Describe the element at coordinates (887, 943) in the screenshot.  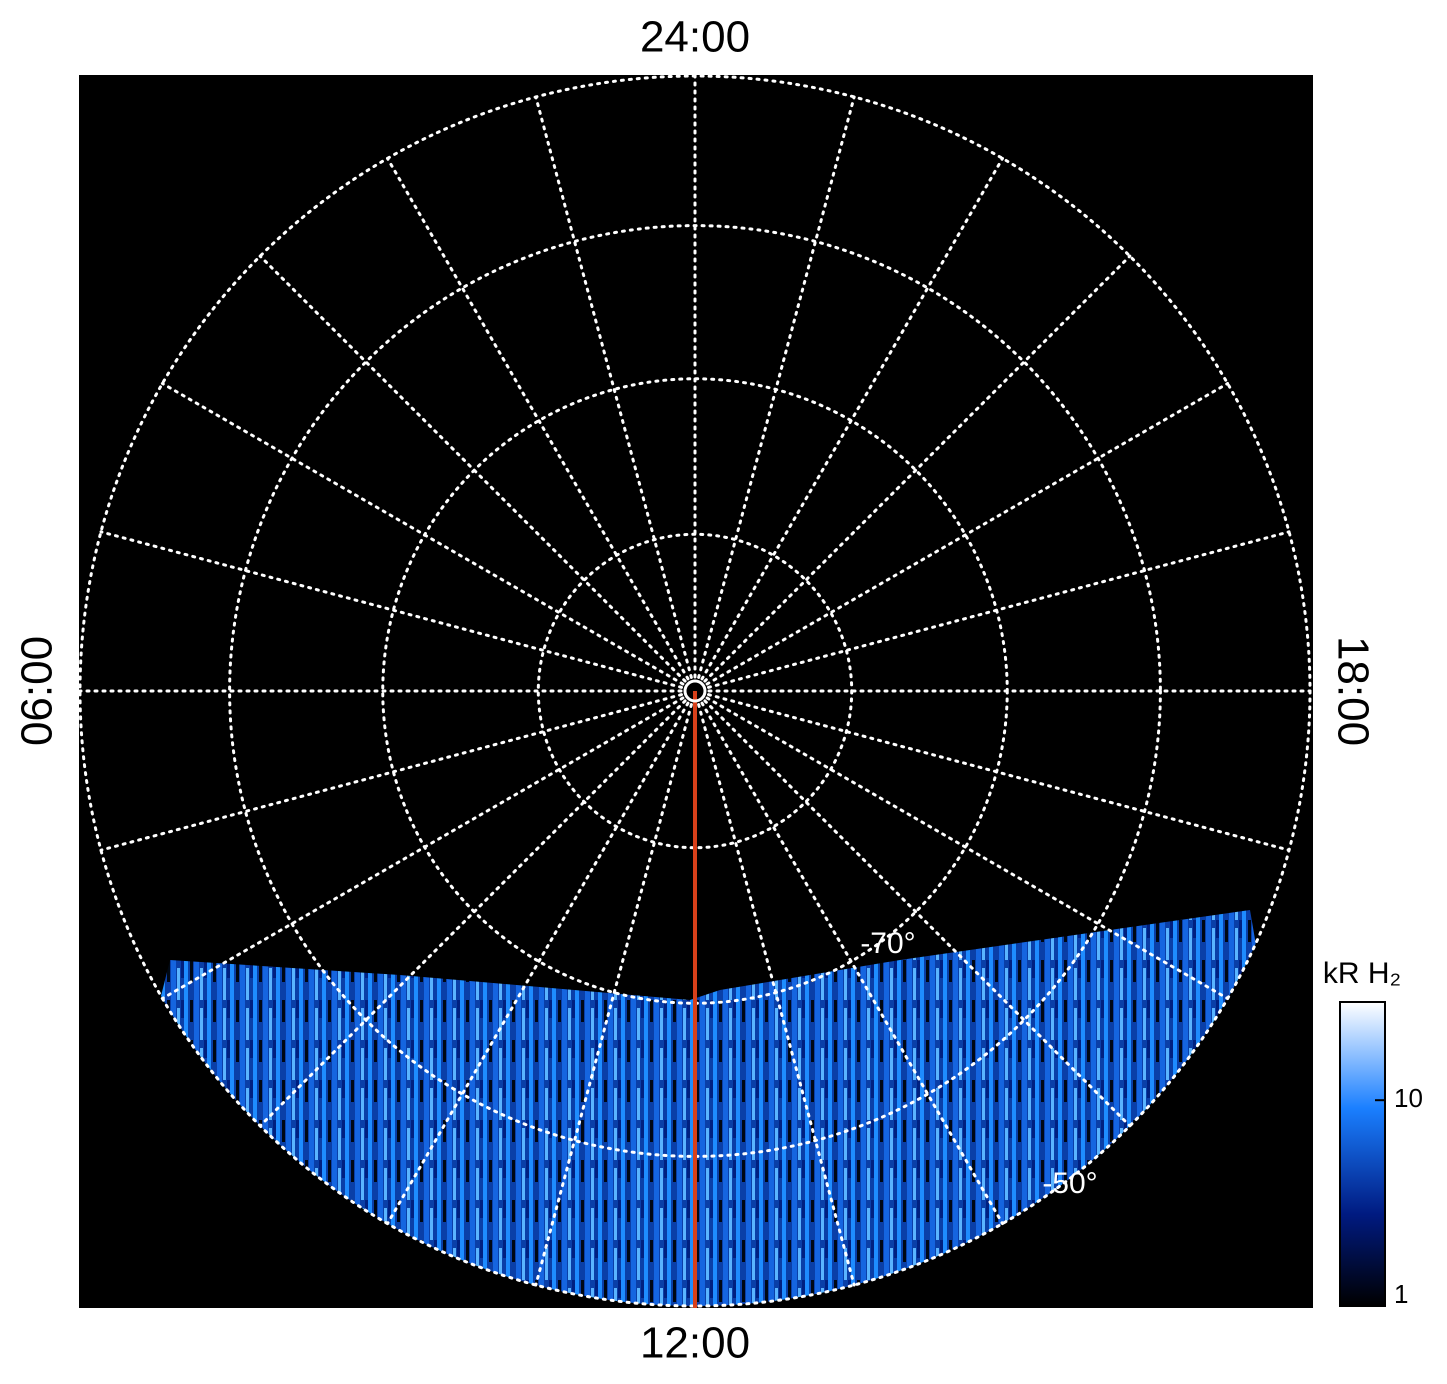
I see `lat-label: -70°` at that location.